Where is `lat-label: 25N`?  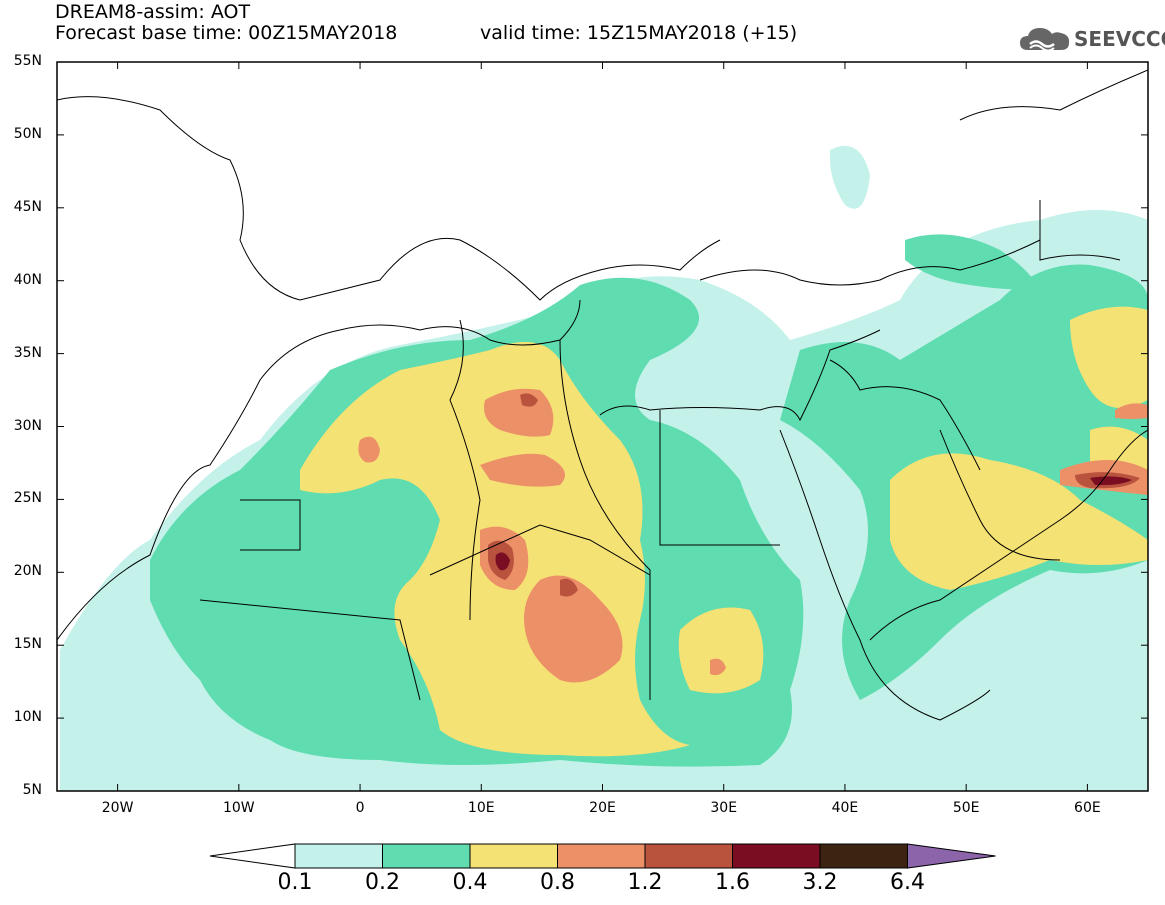 lat-label: 25N is located at coordinates (27, 498).